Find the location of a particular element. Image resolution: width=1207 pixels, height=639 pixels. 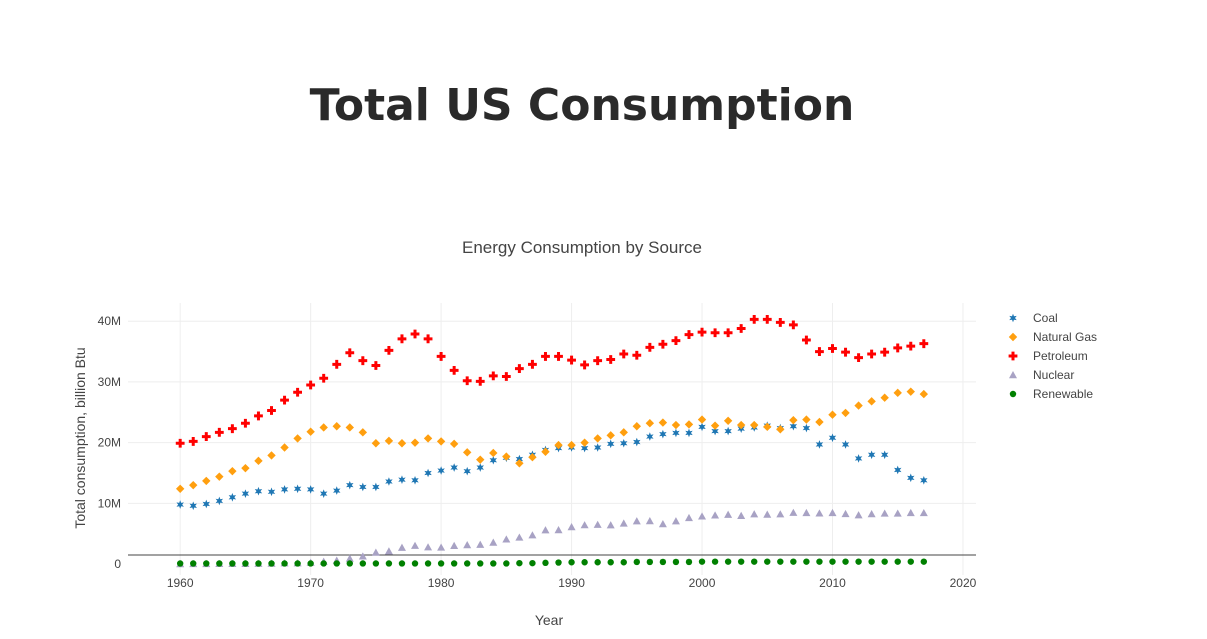

legend: Coal Natural Gas Petroleum Nuclear Renewable is located at coordinates (1052, 356).